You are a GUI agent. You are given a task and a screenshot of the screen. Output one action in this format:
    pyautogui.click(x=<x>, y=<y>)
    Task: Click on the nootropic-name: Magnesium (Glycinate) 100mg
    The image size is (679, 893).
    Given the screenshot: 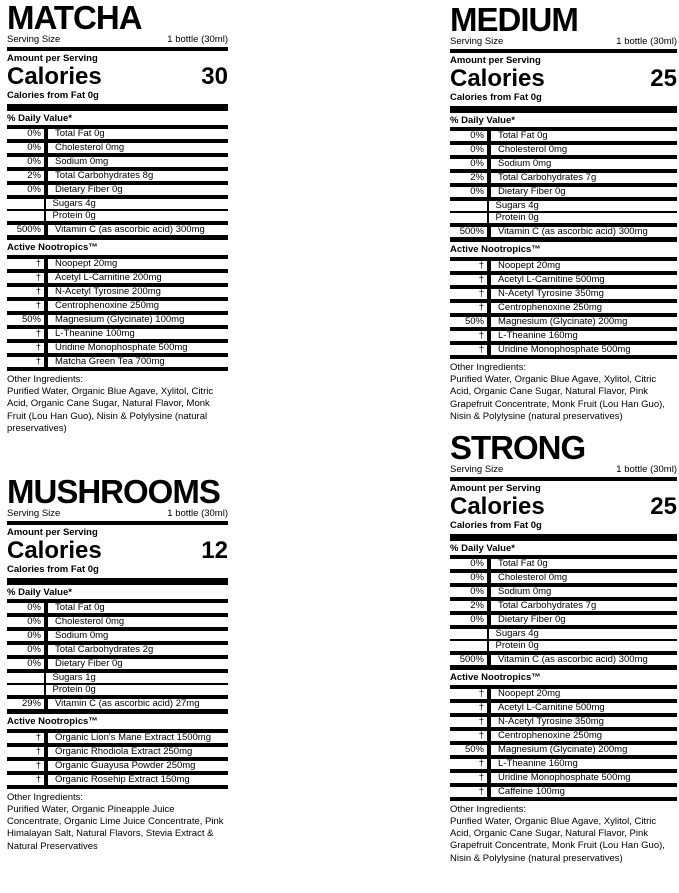 What is the action you would take?
    pyautogui.click(x=120, y=319)
    